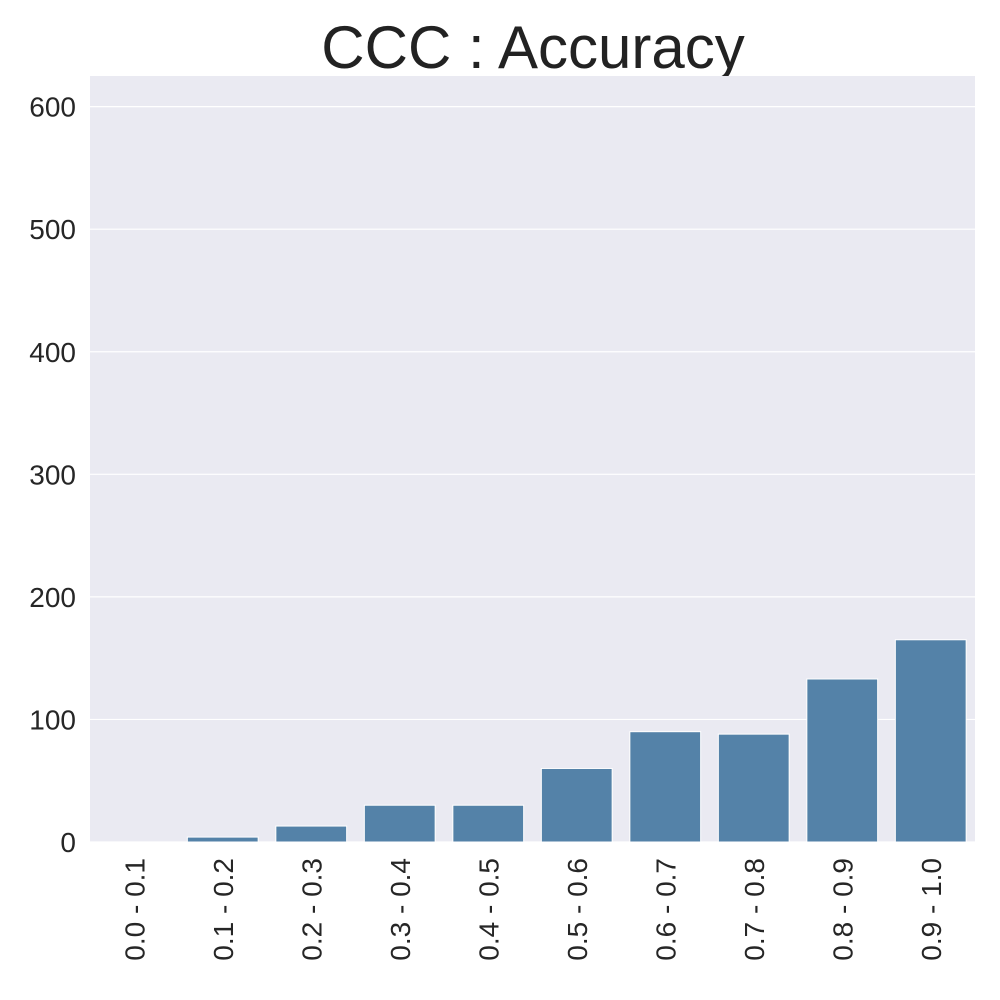  What do you see at coordinates (52, 719) in the screenshot?
I see `y-tick-label: 100` at bounding box center [52, 719].